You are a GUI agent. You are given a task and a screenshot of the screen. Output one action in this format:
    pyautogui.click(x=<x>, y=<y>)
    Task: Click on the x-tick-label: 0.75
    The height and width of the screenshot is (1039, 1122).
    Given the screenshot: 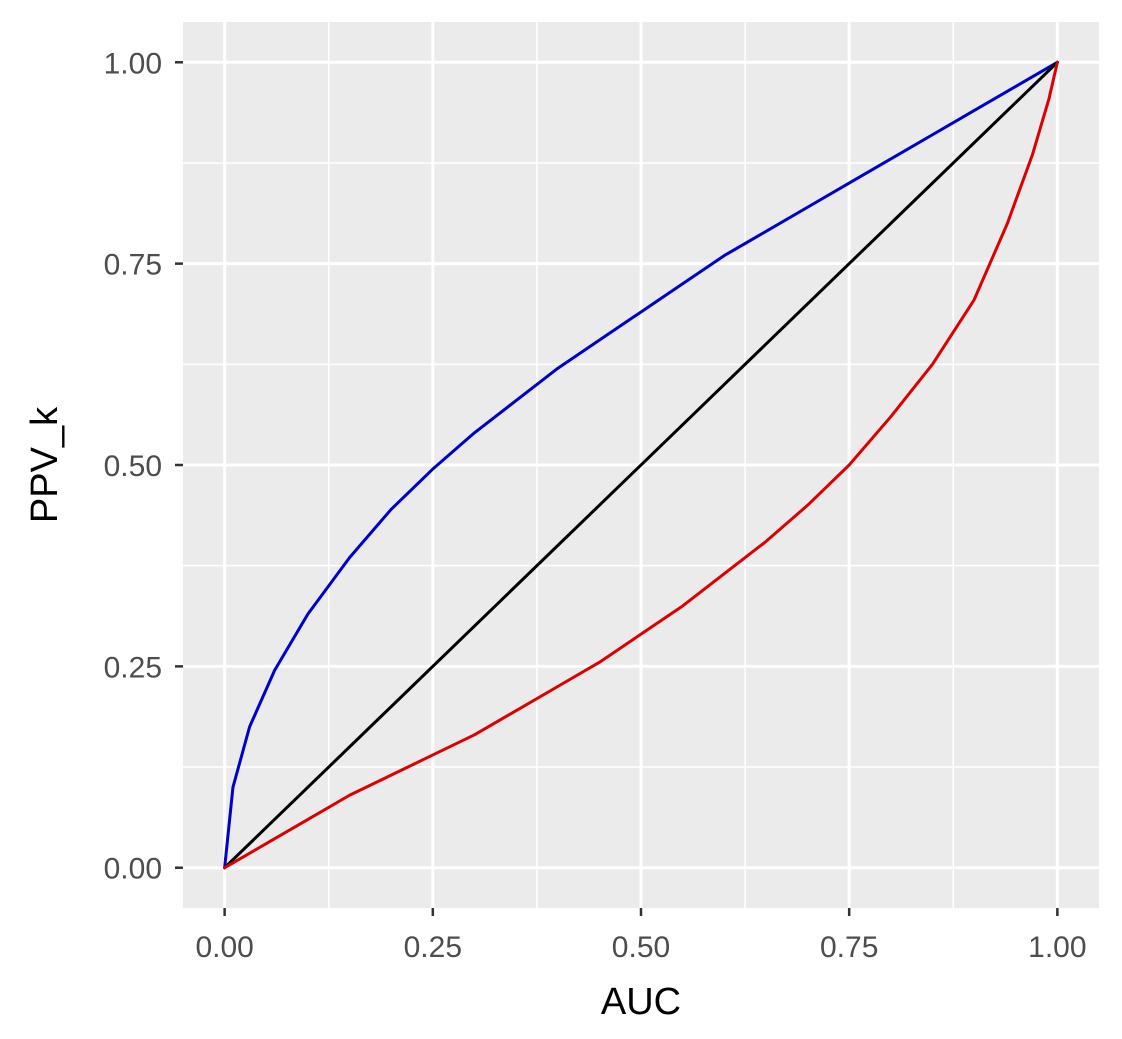 What is the action you would take?
    pyautogui.click(x=849, y=947)
    